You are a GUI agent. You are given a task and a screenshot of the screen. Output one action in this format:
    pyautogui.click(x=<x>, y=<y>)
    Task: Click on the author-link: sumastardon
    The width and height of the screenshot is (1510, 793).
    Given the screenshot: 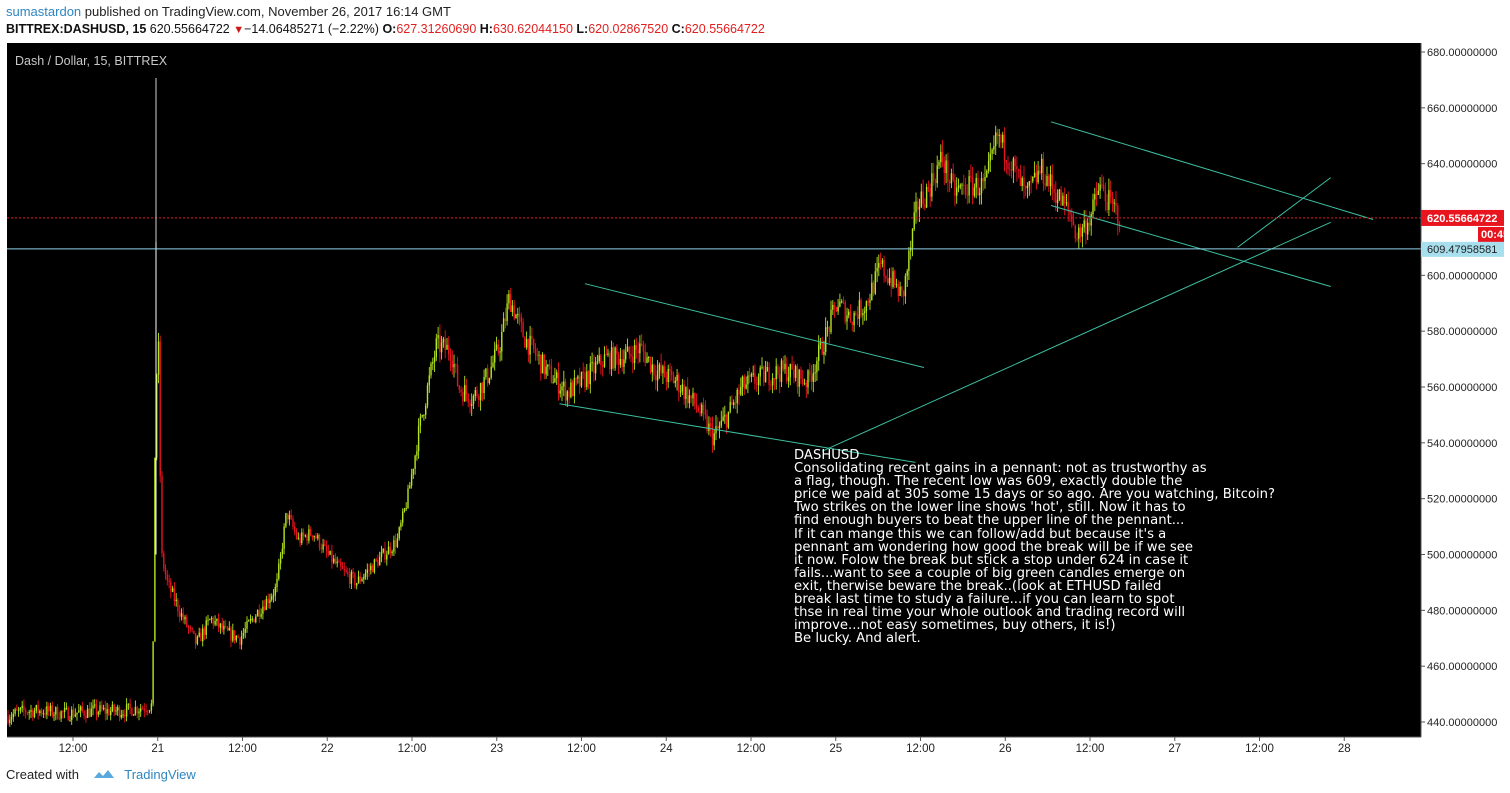 What is the action you would take?
    pyautogui.click(x=44, y=11)
    